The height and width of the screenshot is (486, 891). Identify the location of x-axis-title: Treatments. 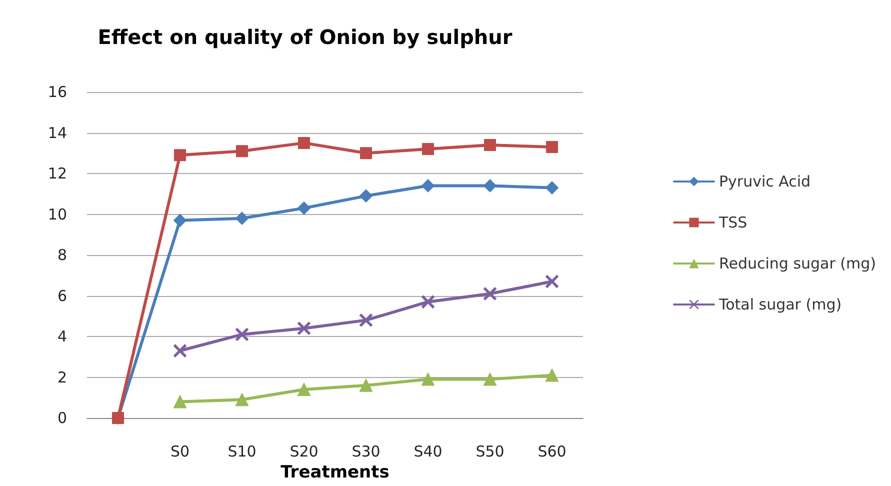
(335, 472).